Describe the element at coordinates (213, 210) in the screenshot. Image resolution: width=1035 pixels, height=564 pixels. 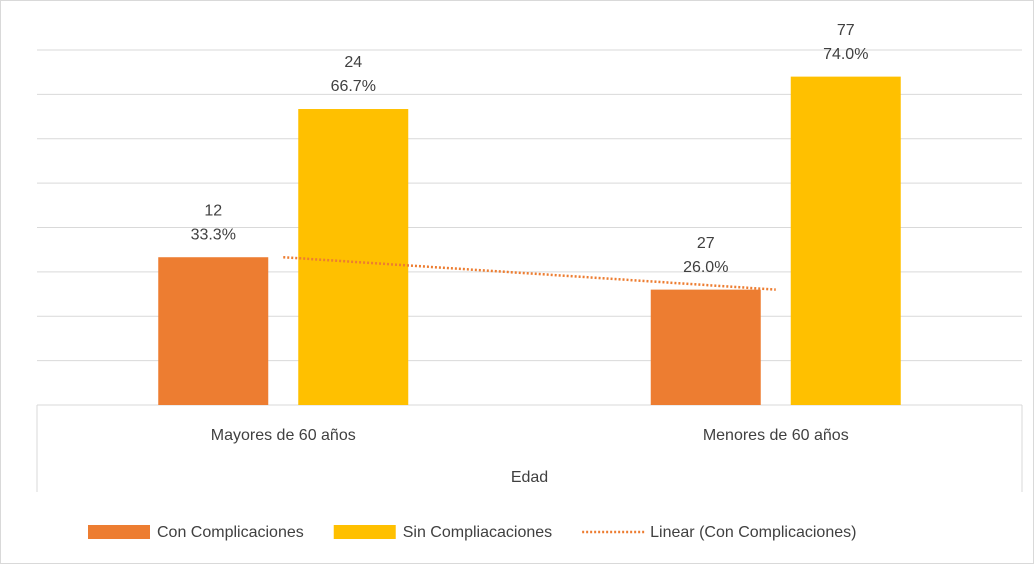
I see `data-label-count: 12` at that location.